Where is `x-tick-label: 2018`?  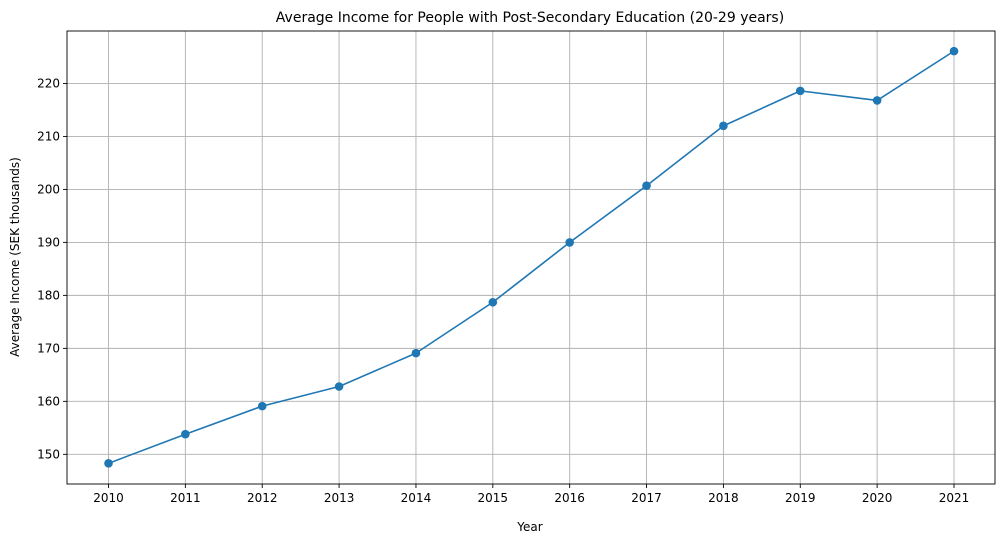 x-tick-label: 2018 is located at coordinates (723, 498).